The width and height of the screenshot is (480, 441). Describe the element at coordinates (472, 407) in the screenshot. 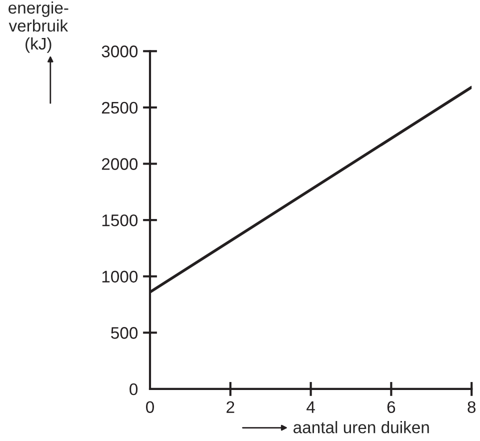

I see `x-tick-label: 8` at that location.